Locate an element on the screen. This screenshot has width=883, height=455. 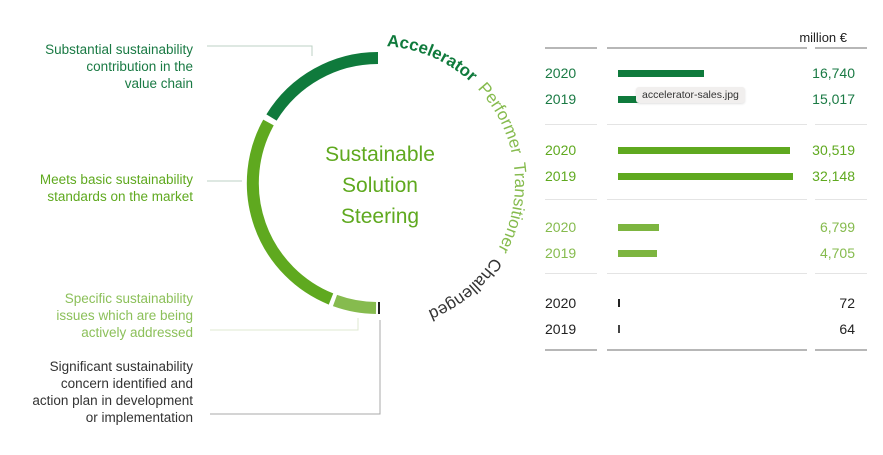
performer-segment is located at coordinates (290, 212).